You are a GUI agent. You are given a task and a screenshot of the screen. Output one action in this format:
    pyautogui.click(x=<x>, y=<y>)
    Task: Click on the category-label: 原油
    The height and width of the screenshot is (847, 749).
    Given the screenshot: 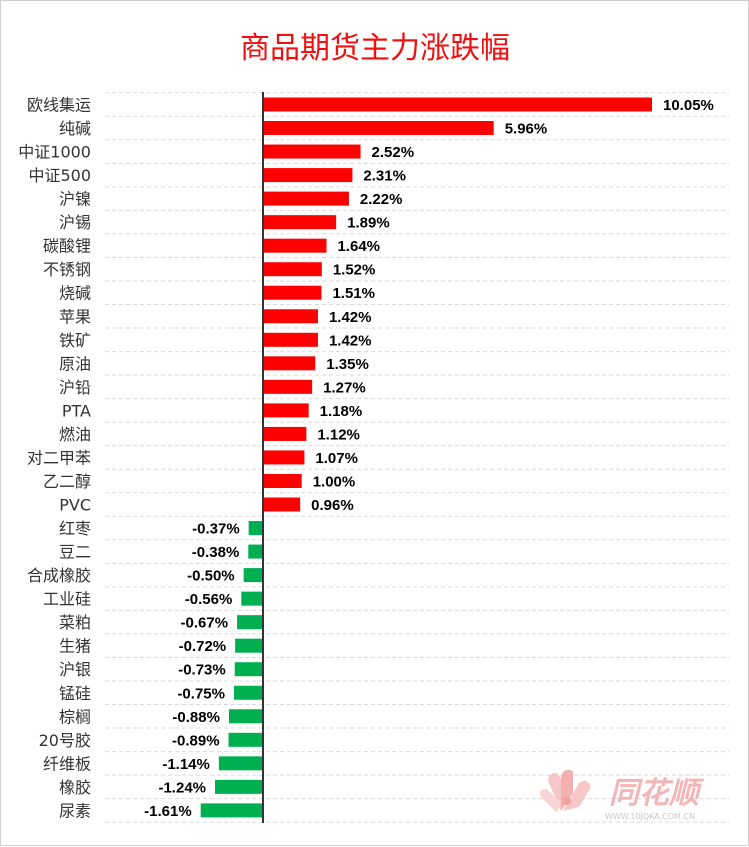 What is the action you would take?
    pyautogui.click(x=75, y=363)
    